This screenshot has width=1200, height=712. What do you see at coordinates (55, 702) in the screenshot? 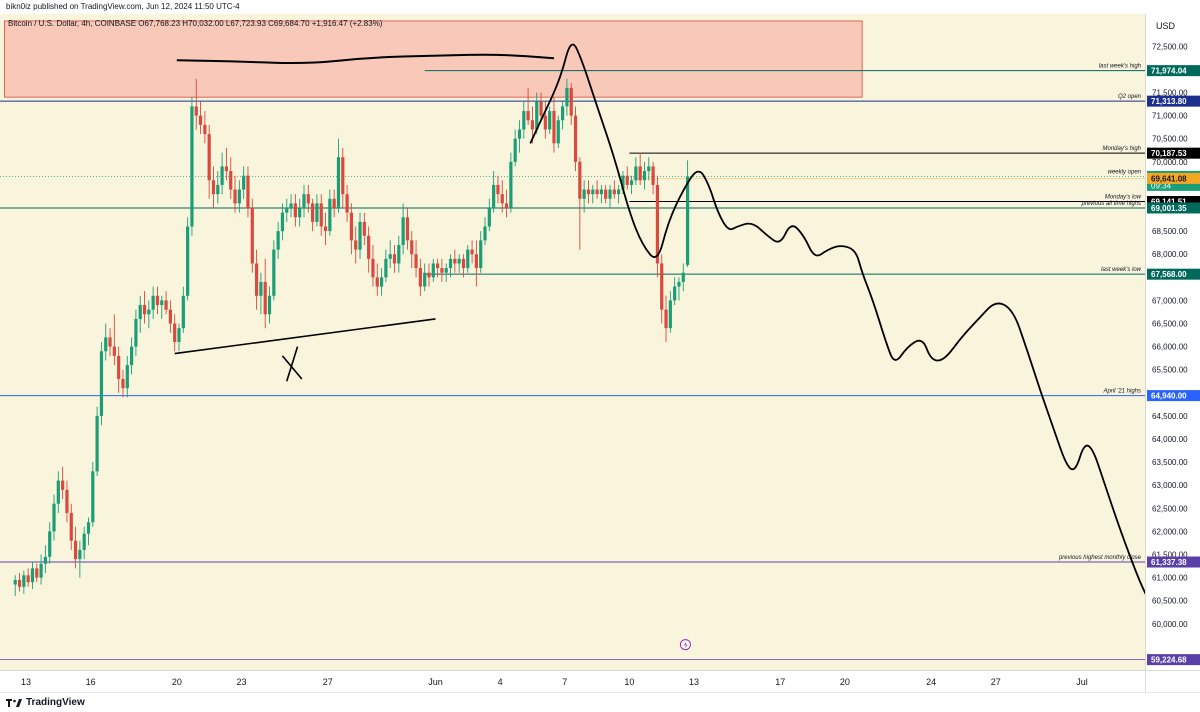
I see `footer-brand: TradingView` at bounding box center [55, 702].